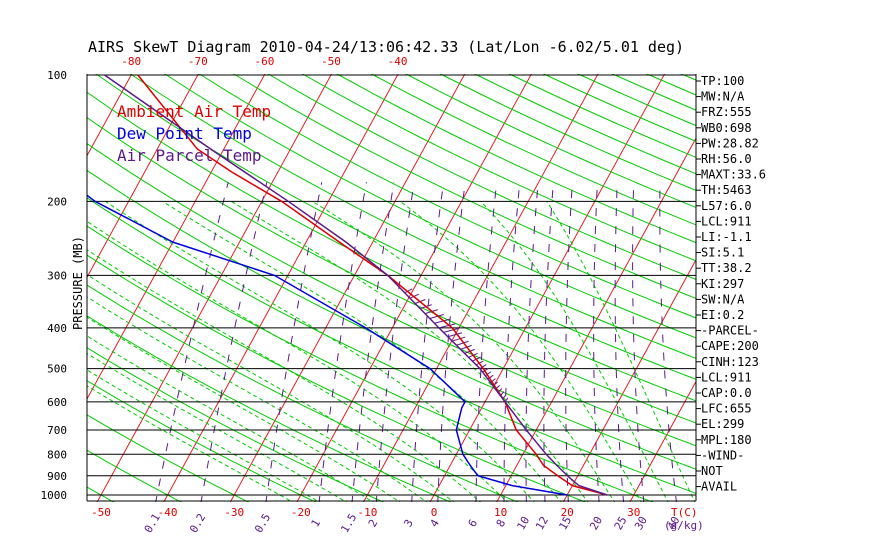 Image resolution: width=870 pixels, height=560 pixels. Describe the element at coordinates (168, 512) in the screenshot. I see `temp-tick-label-bottom: -40` at that location.